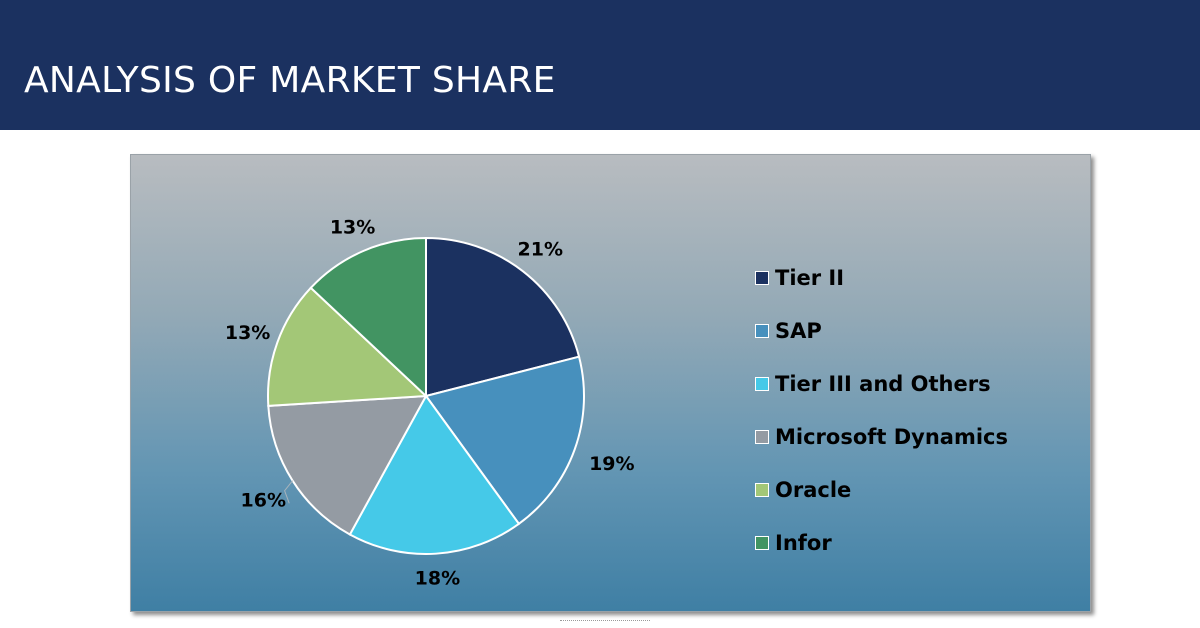 Image resolution: width=1200 pixels, height=628 pixels. Describe the element at coordinates (347, 465) in the screenshot. I see `pie-slice-microsoft-dynamics` at that location.